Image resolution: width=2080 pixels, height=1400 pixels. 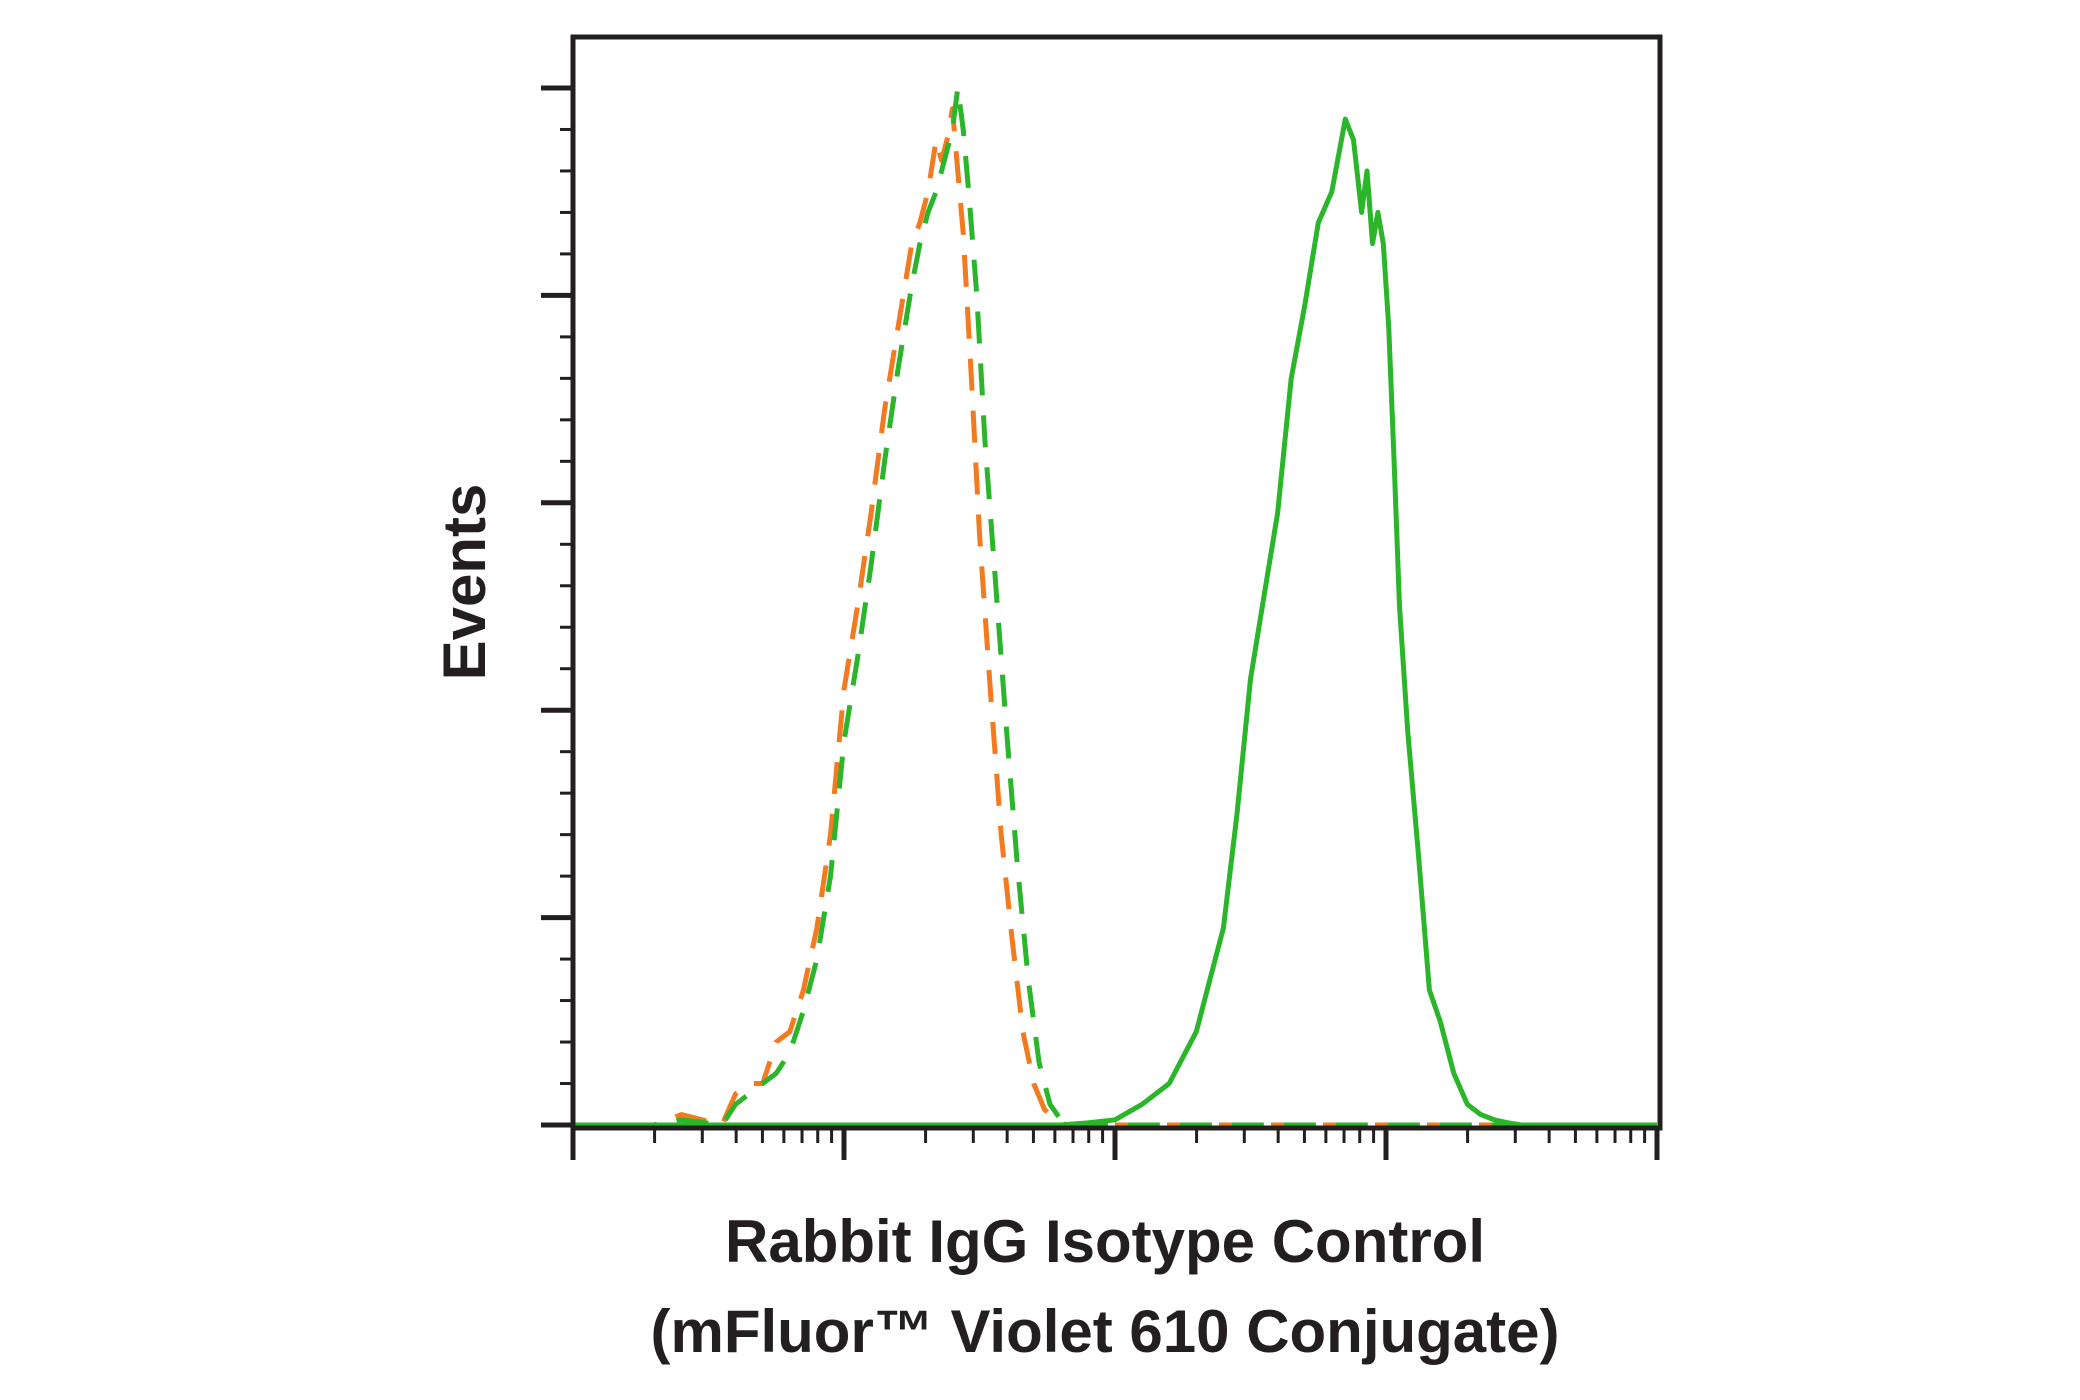 What do you see at coordinates (464, 582) in the screenshot?
I see `y-axis-label: Events` at bounding box center [464, 582].